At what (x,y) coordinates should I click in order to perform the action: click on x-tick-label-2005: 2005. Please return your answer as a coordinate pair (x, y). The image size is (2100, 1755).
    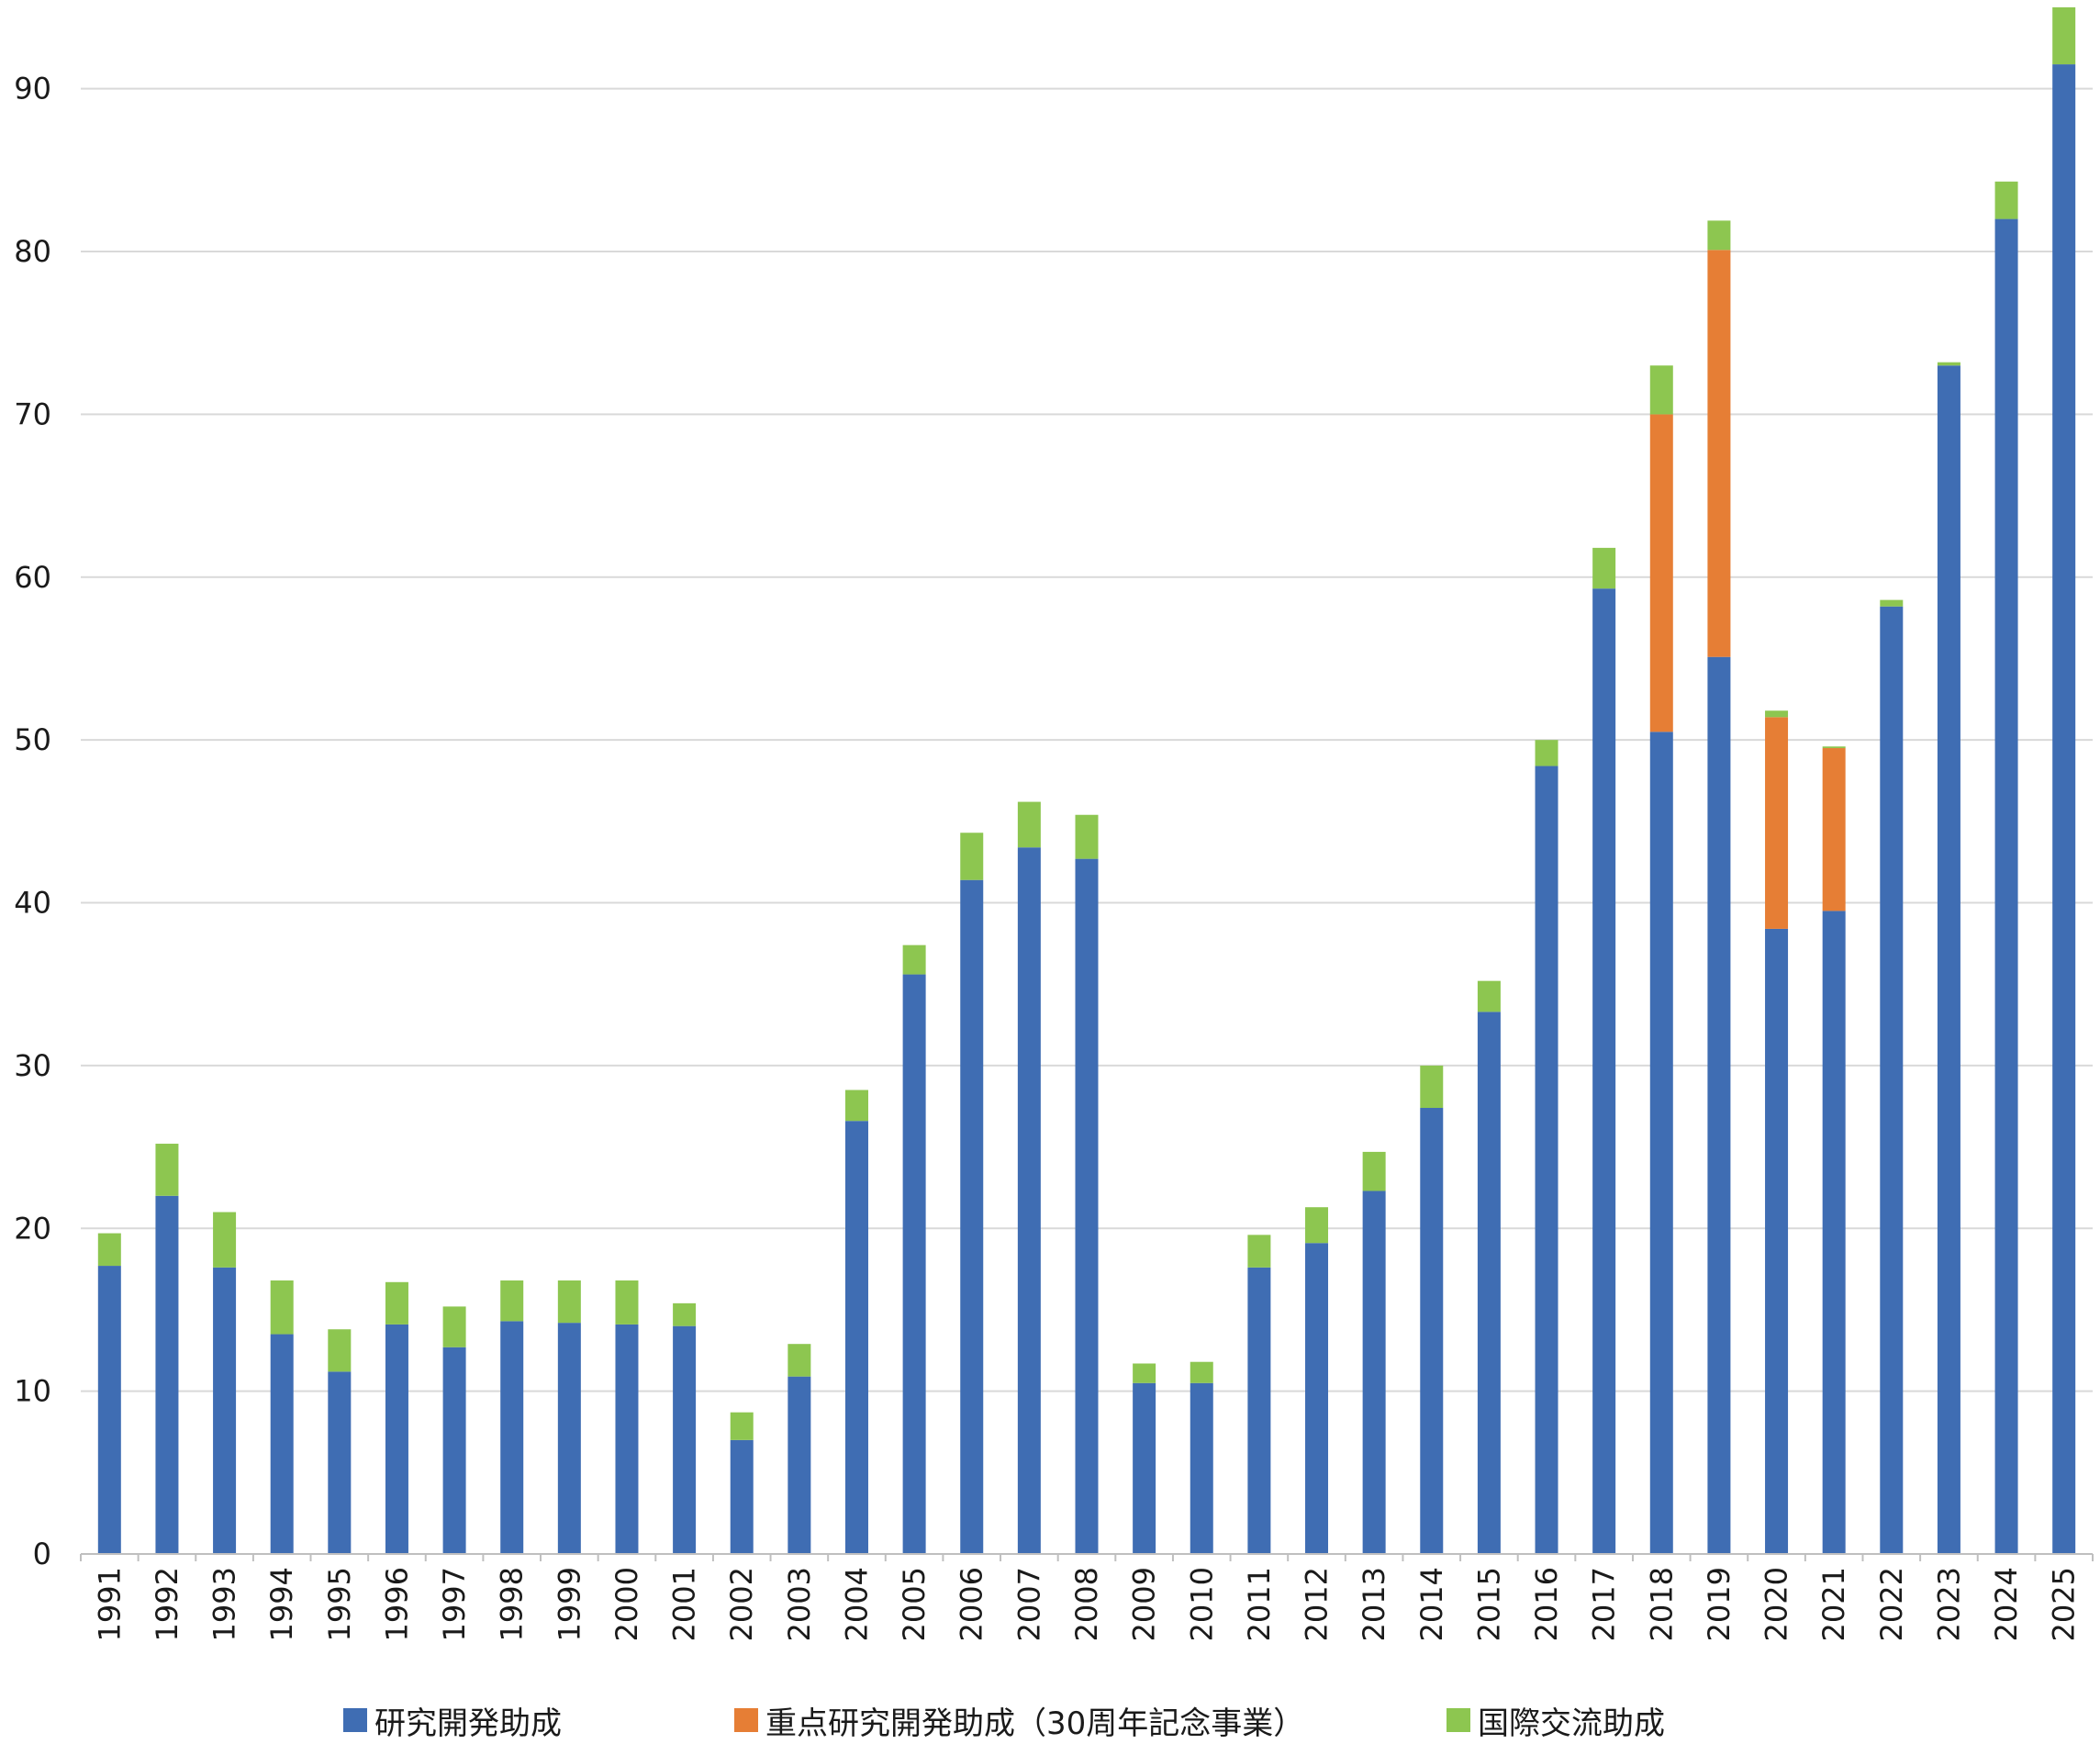
    Looking at the image, I should click on (914, 1604).